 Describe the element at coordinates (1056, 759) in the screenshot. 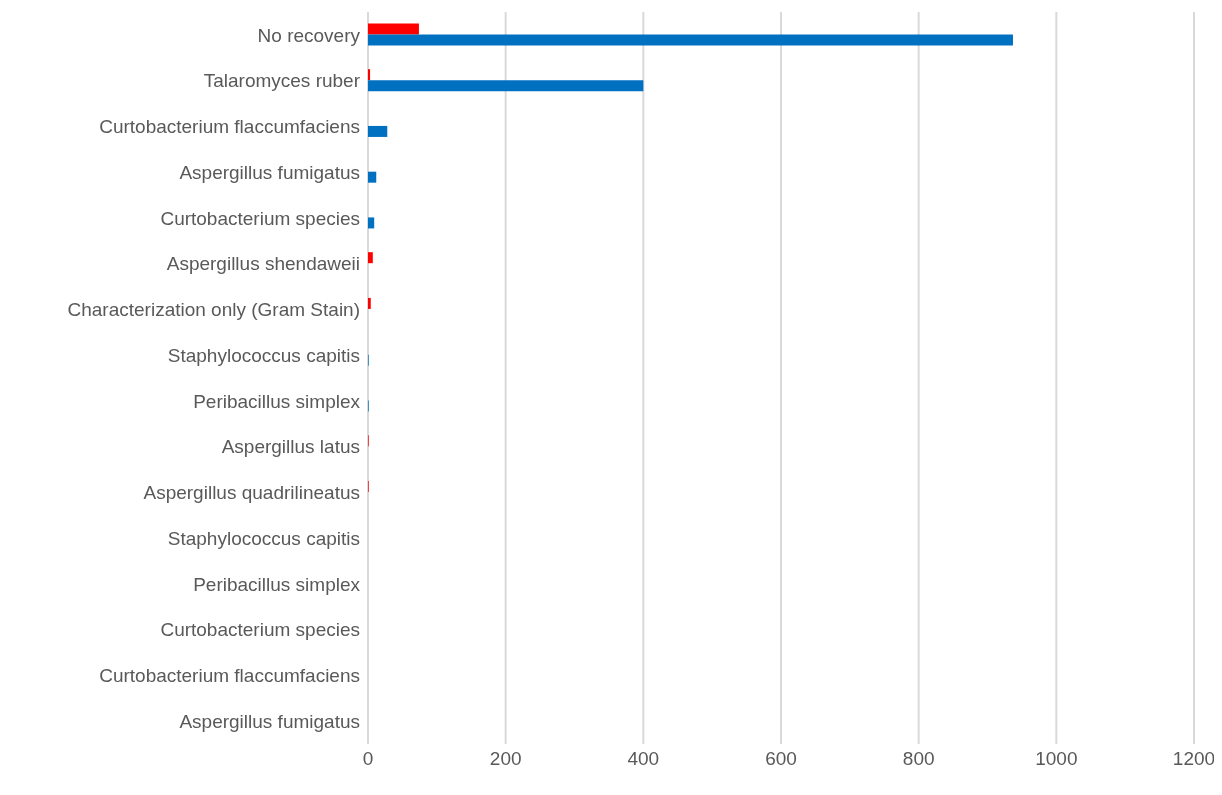

I see `x-tick-label: 1000` at that location.